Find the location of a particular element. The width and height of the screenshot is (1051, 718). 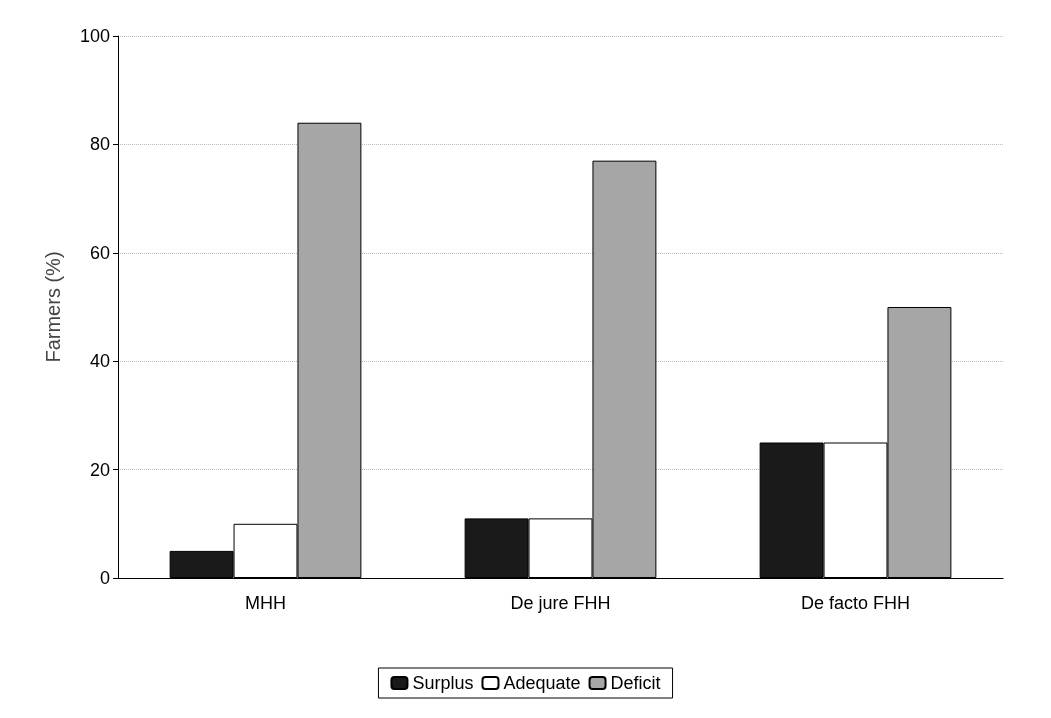

x-tick-label: MHH is located at coordinates (265, 603).